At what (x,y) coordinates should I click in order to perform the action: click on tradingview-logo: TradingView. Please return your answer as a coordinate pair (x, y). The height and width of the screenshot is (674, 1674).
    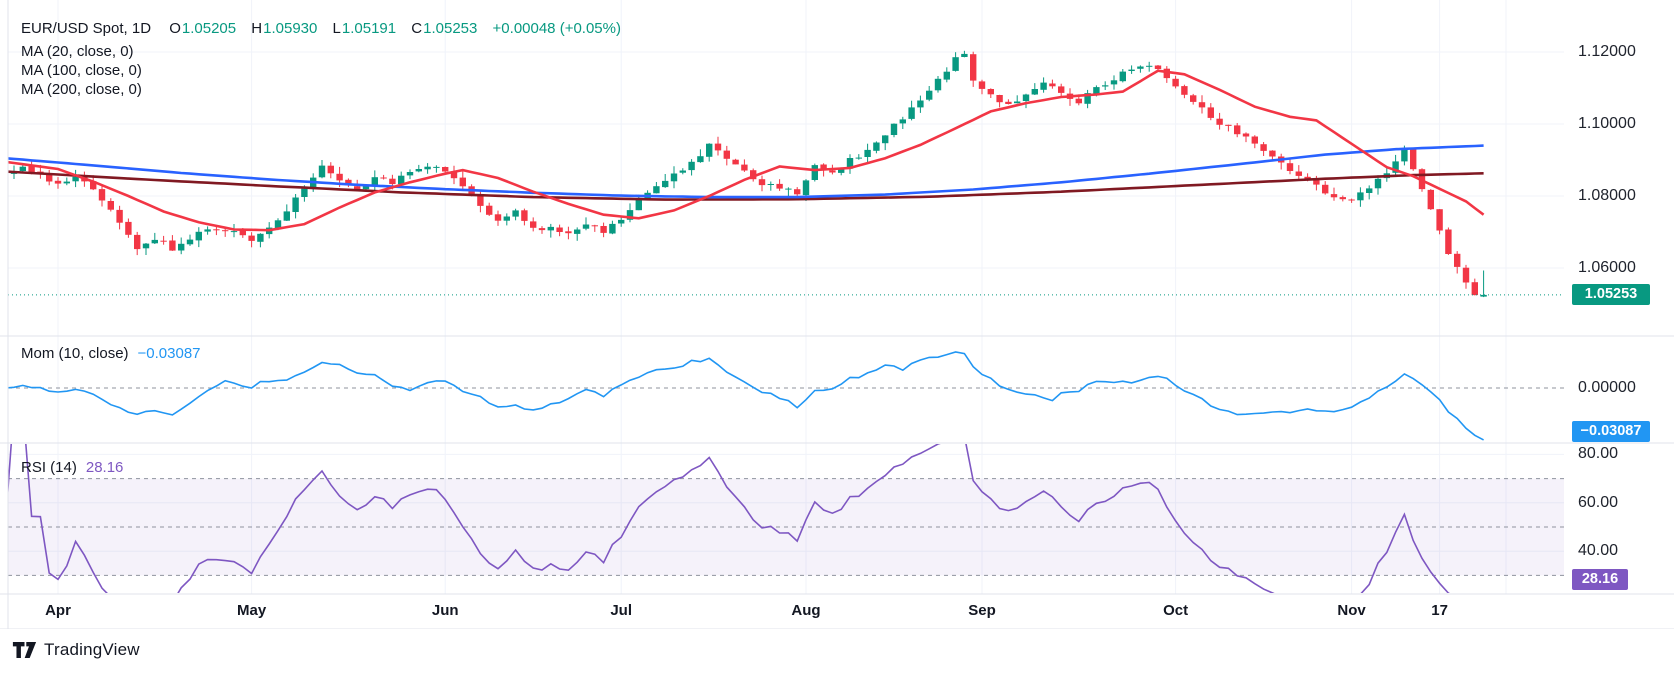
    Looking at the image, I should click on (76, 650).